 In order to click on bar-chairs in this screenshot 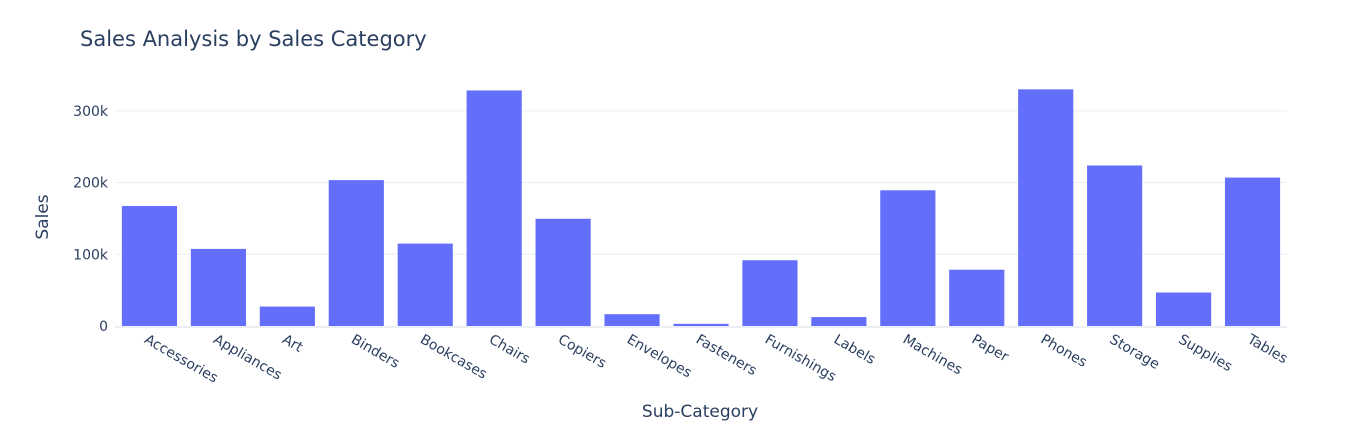, I will do `click(494, 208)`.